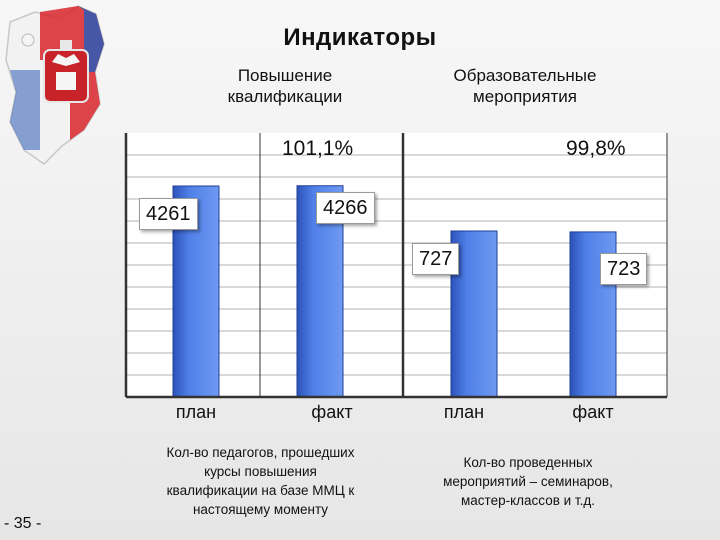 This screenshot has width=720, height=540. I want to click on data-label: 727, so click(436, 259).